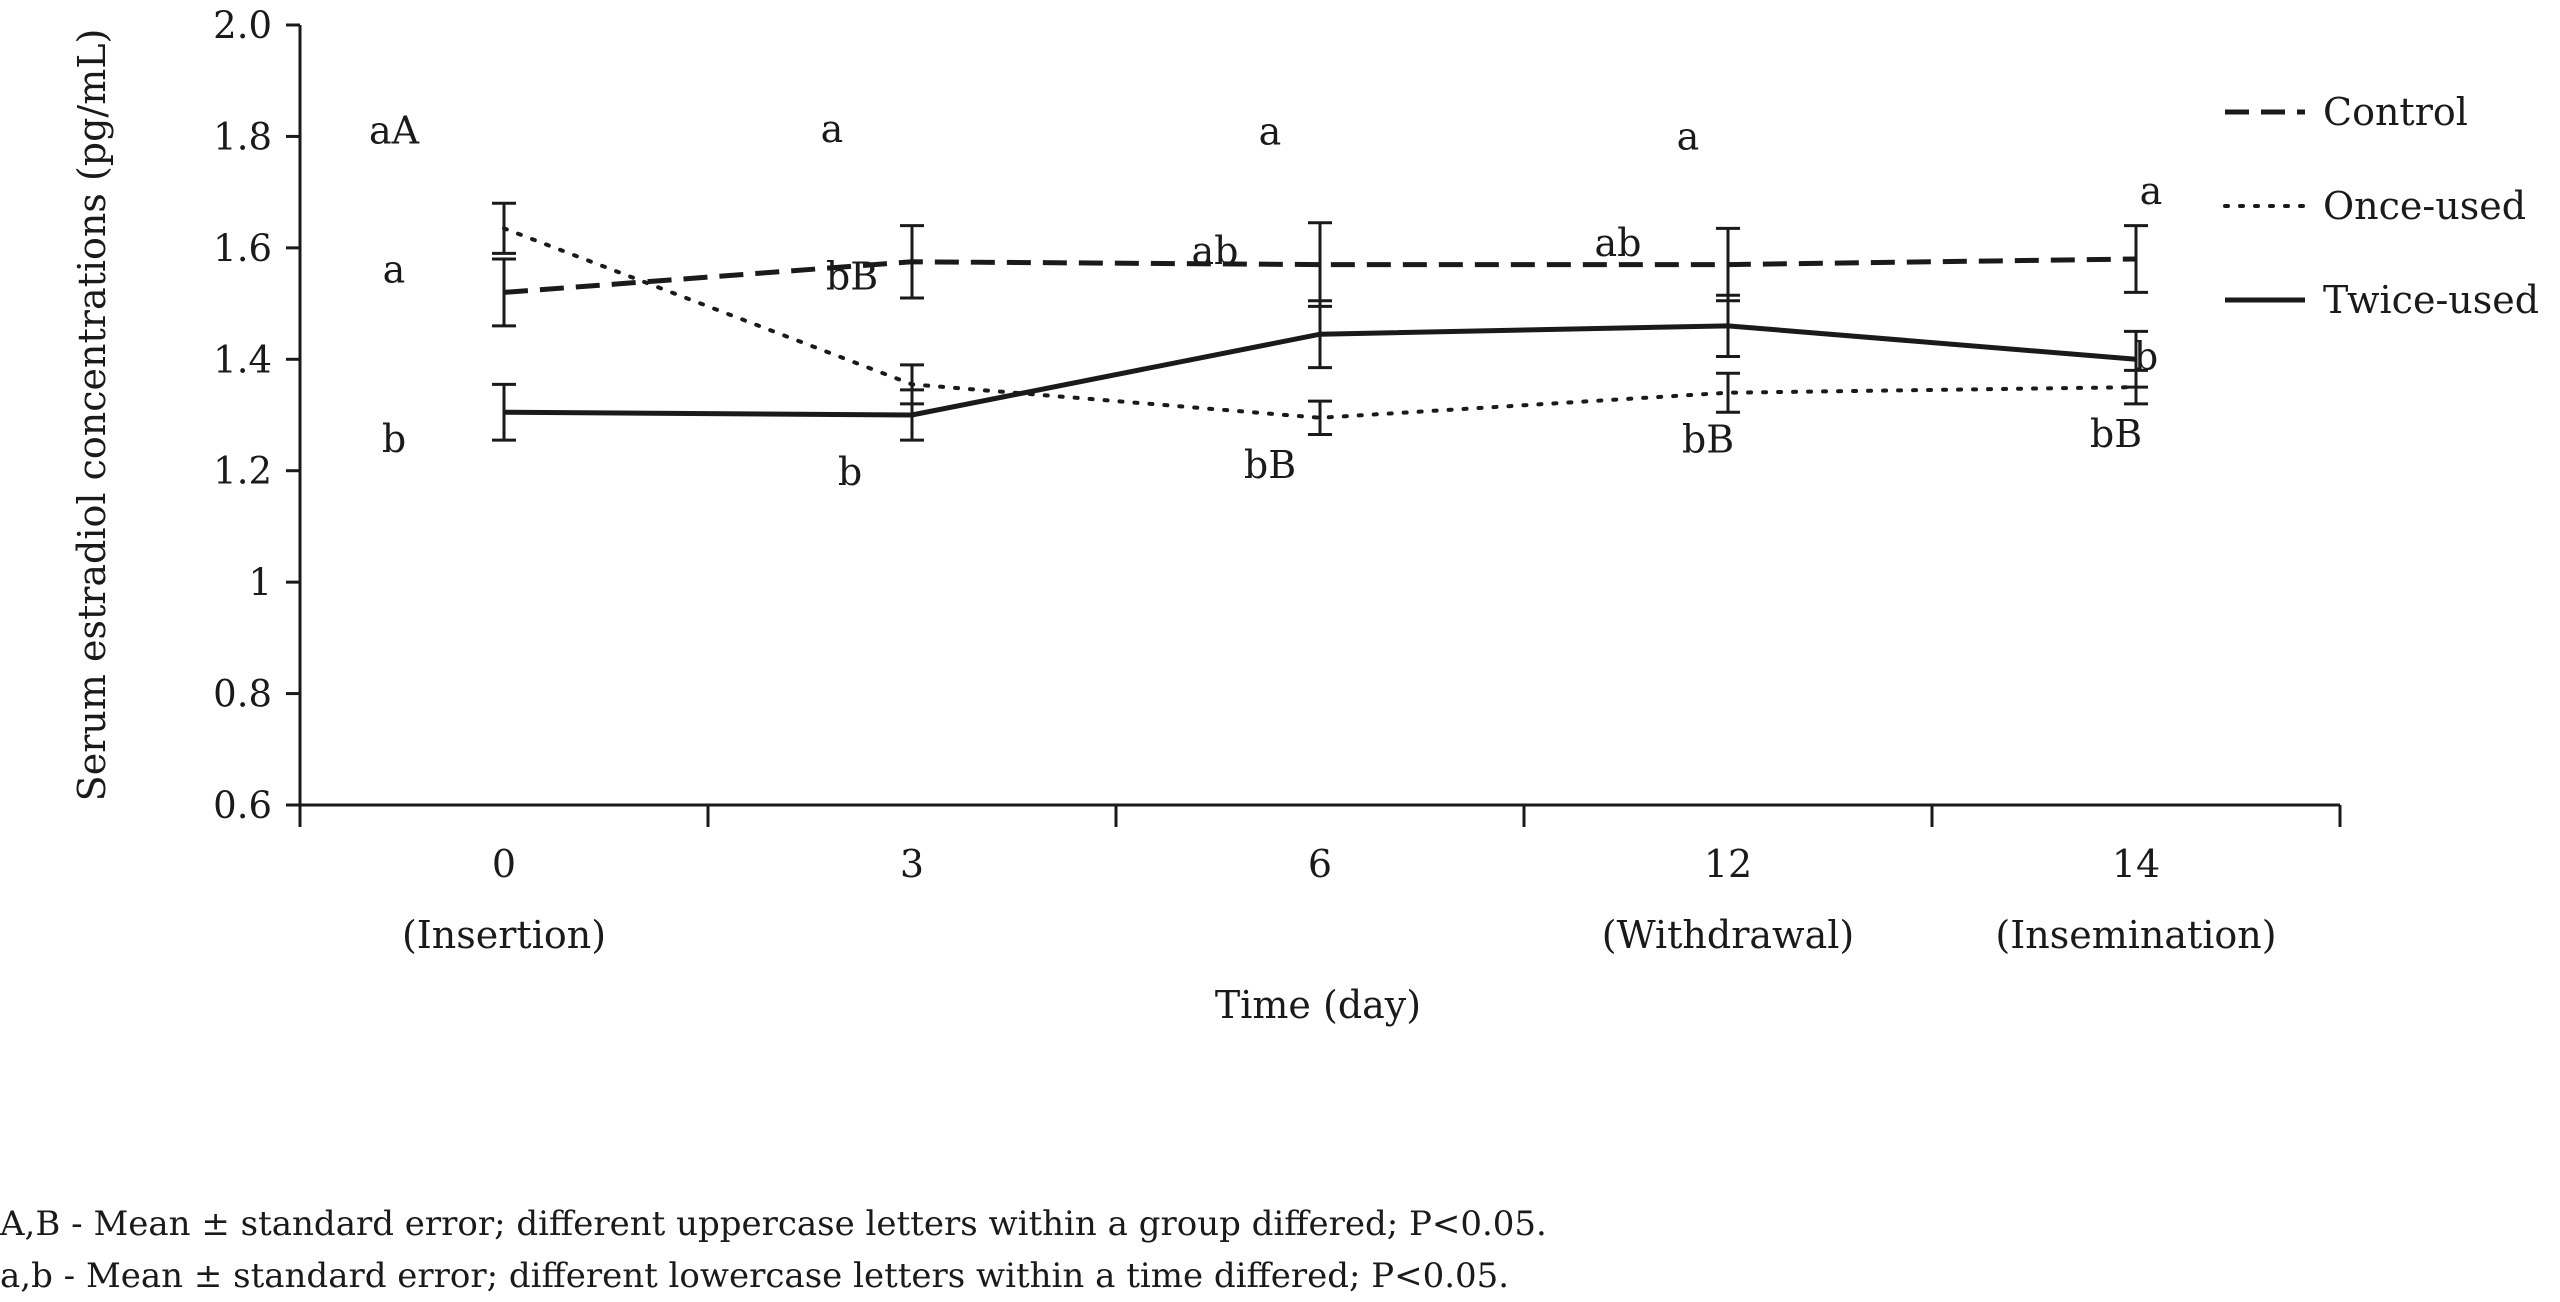 The height and width of the screenshot is (1302, 2560). What do you see at coordinates (912, 864) in the screenshot?
I see `x-tick-label: 3` at bounding box center [912, 864].